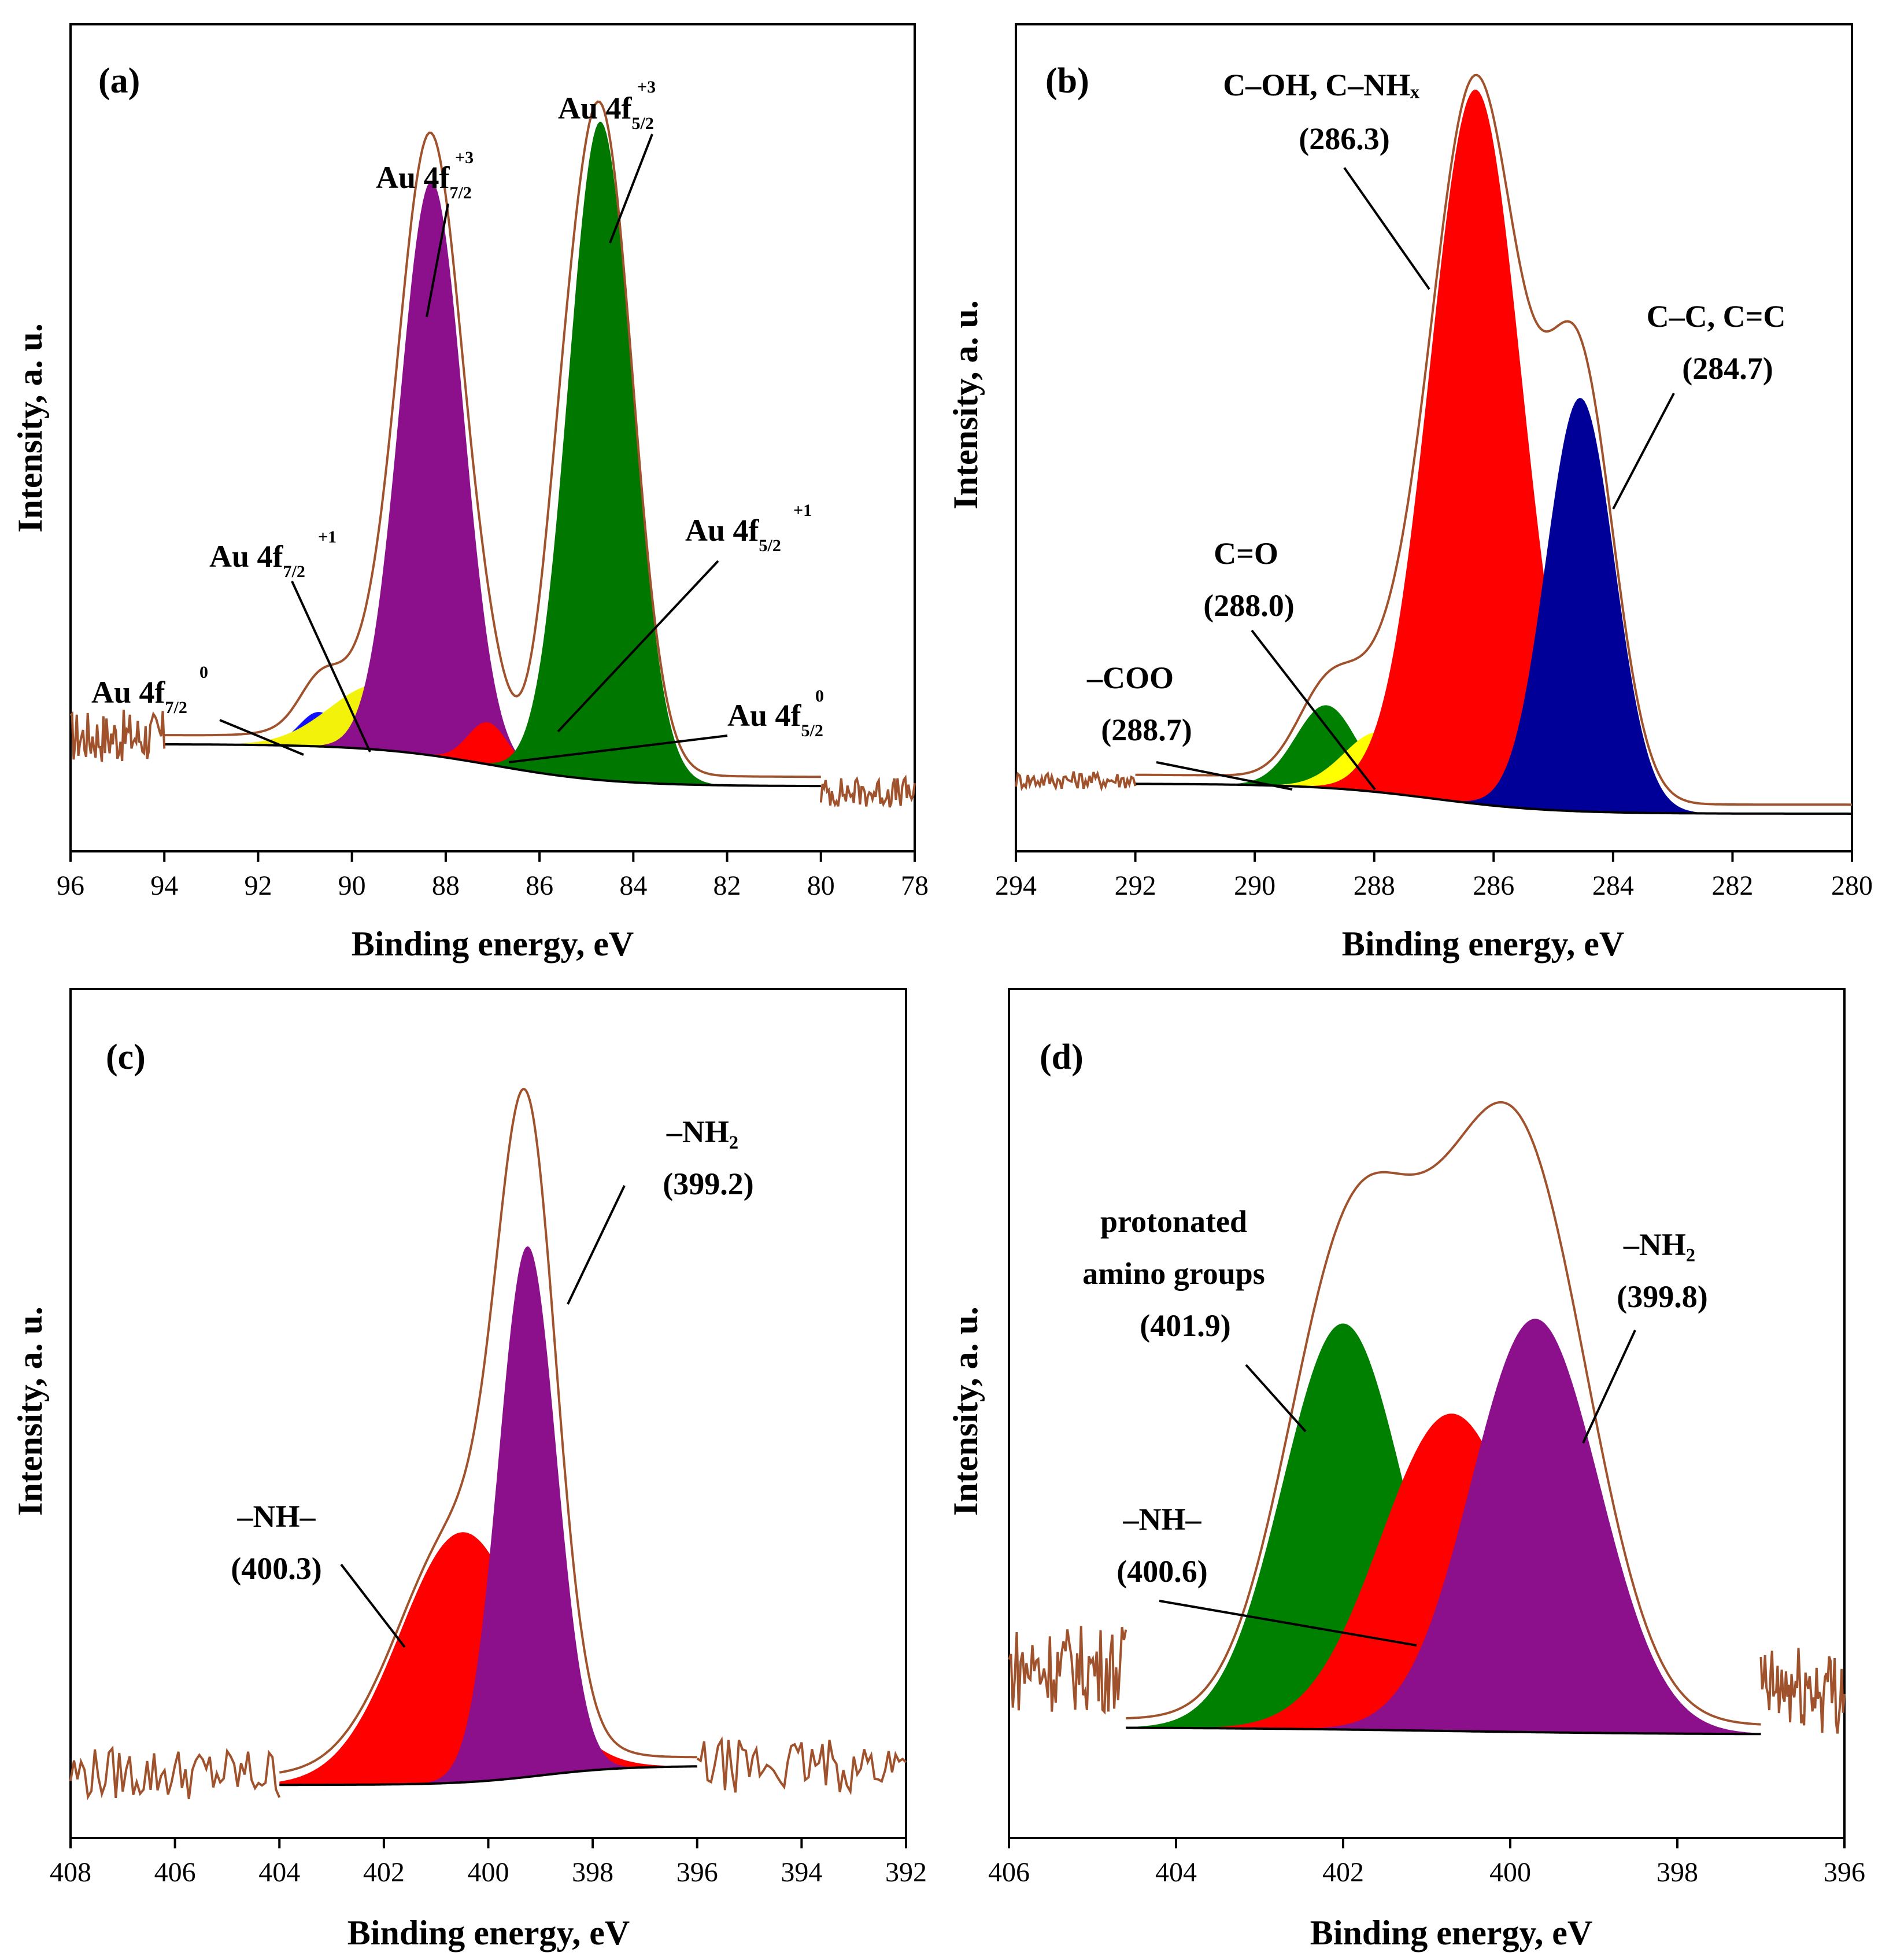 The image size is (1893, 1960). I want to click on x-tick-label-c-400: 400, so click(488, 1872).